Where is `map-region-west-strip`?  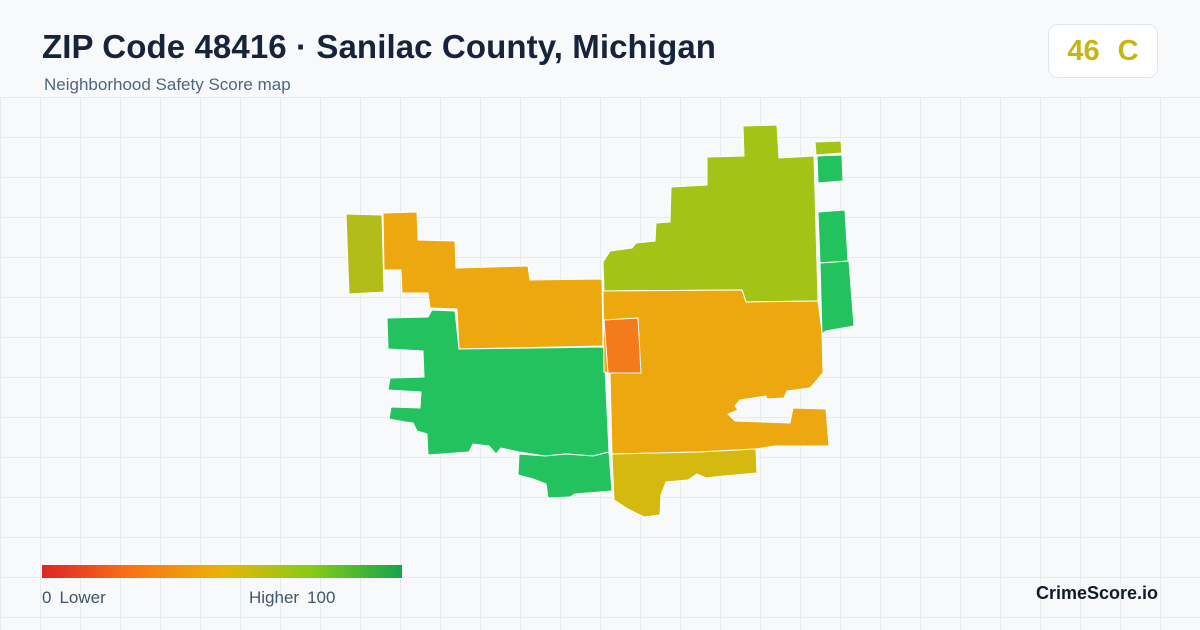
map-region-west-strip is located at coordinates (365, 254).